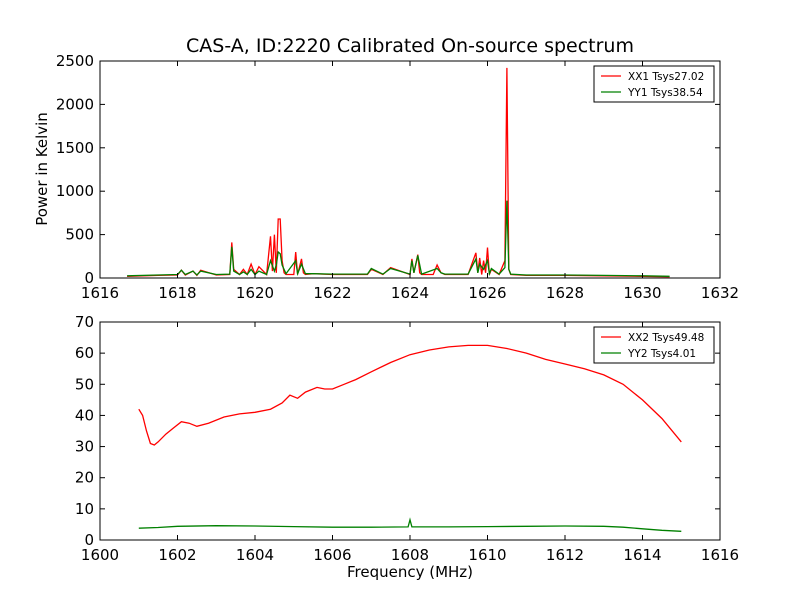 This screenshot has height=600, width=800. What do you see at coordinates (255, 555) in the screenshot?
I see `x-tick-label: 1604` at bounding box center [255, 555].